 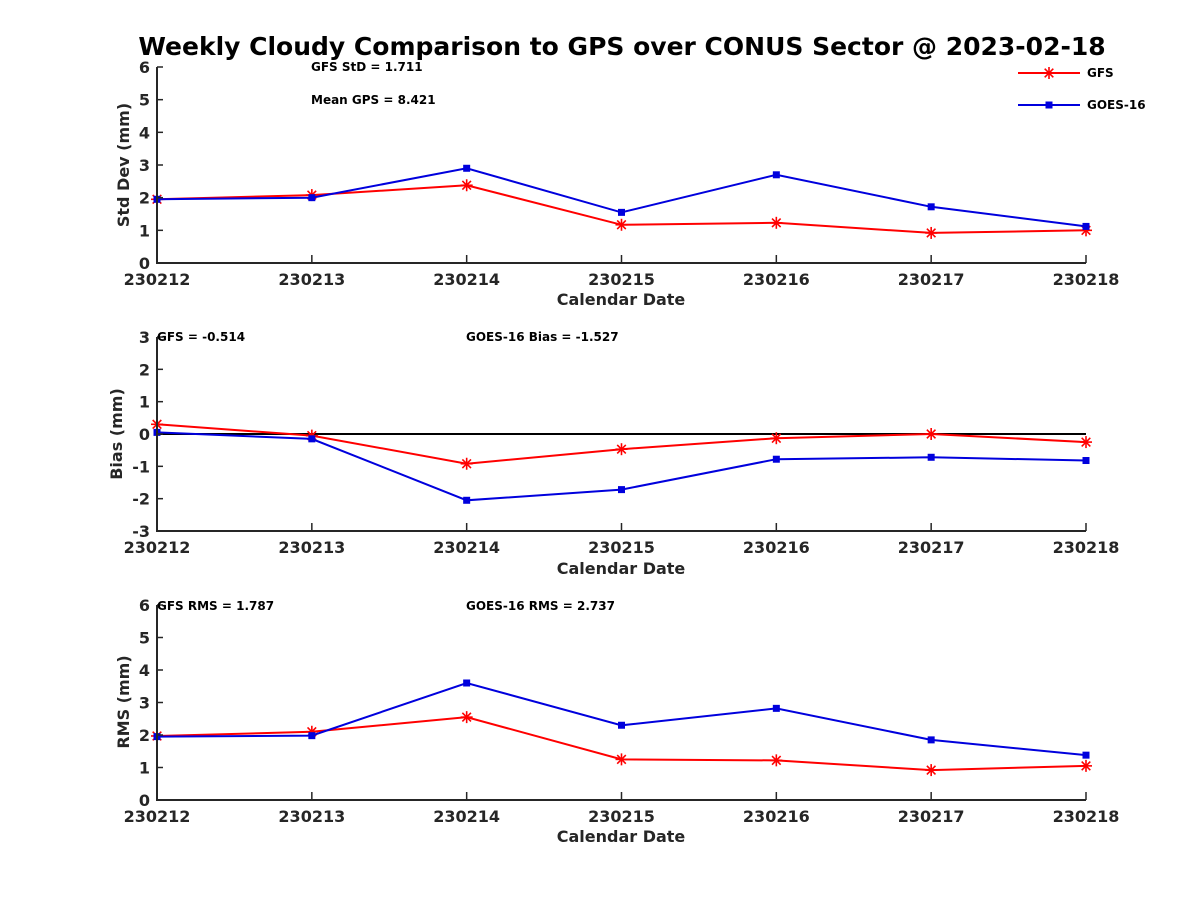 I want to click on legend-gfs-marker, so click(x=1049, y=73).